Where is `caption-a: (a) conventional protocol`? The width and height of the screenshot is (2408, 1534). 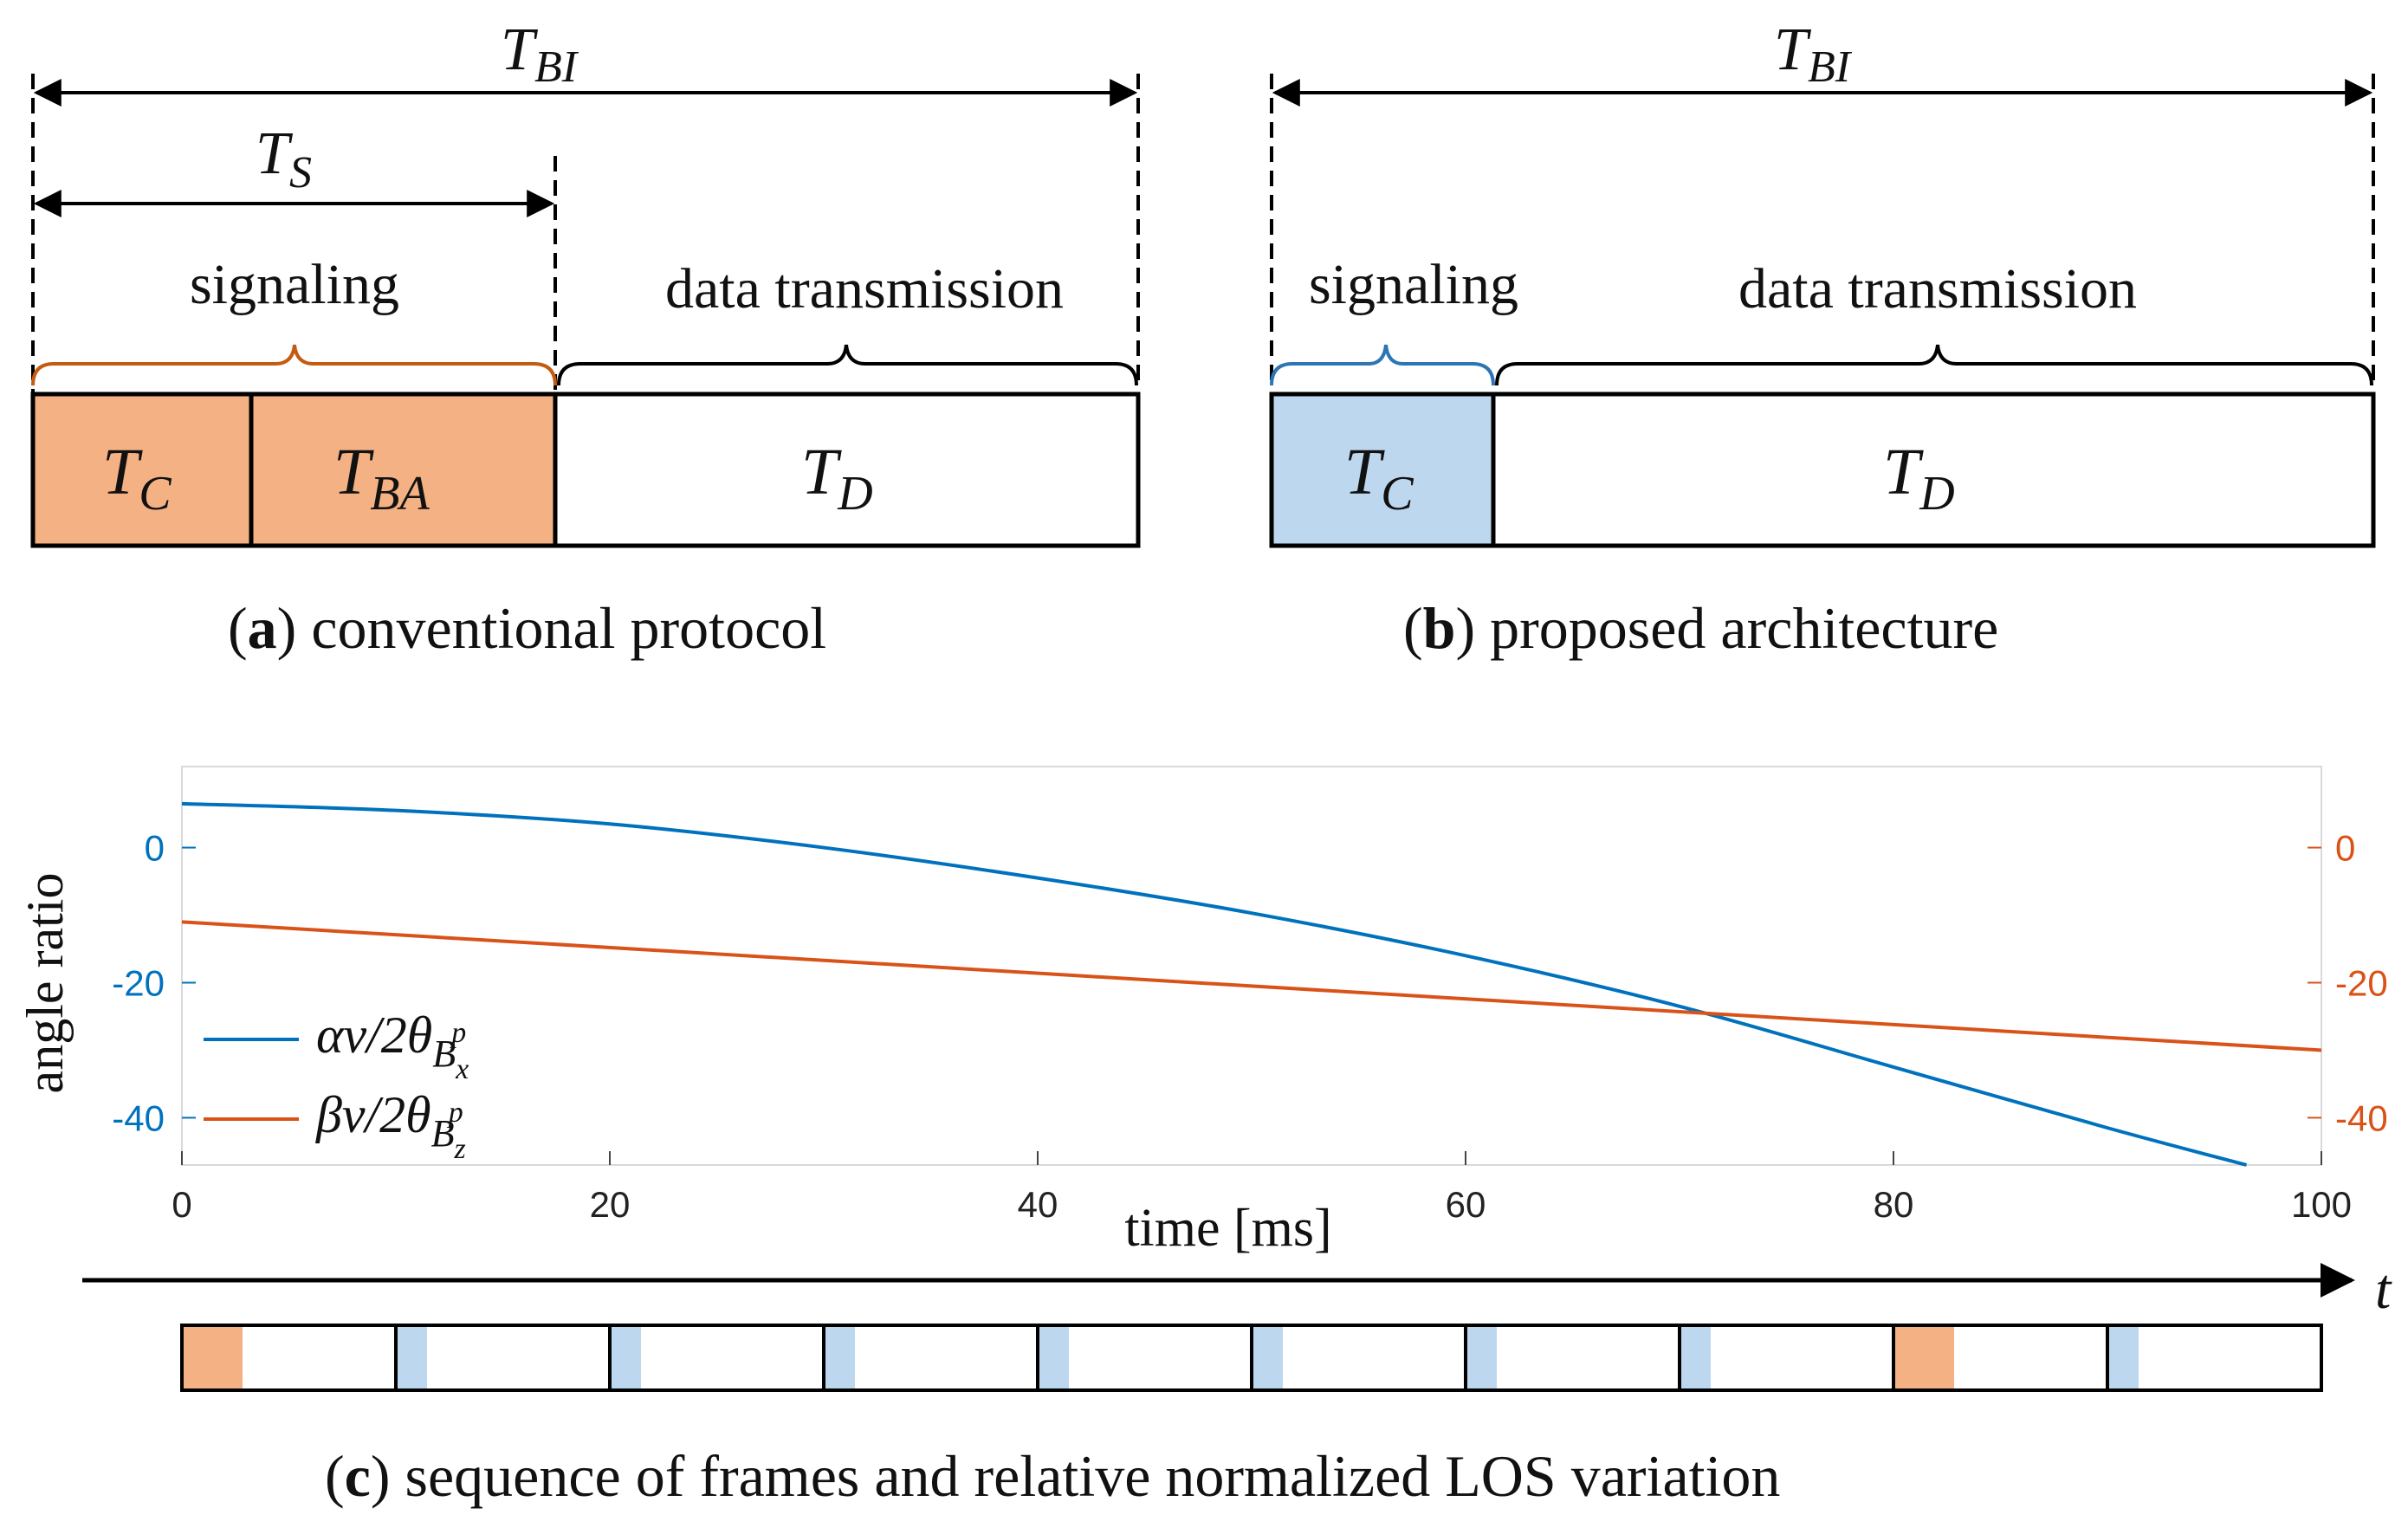 caption-a: (a) conventional protocol is located at coordinates (527, 628).